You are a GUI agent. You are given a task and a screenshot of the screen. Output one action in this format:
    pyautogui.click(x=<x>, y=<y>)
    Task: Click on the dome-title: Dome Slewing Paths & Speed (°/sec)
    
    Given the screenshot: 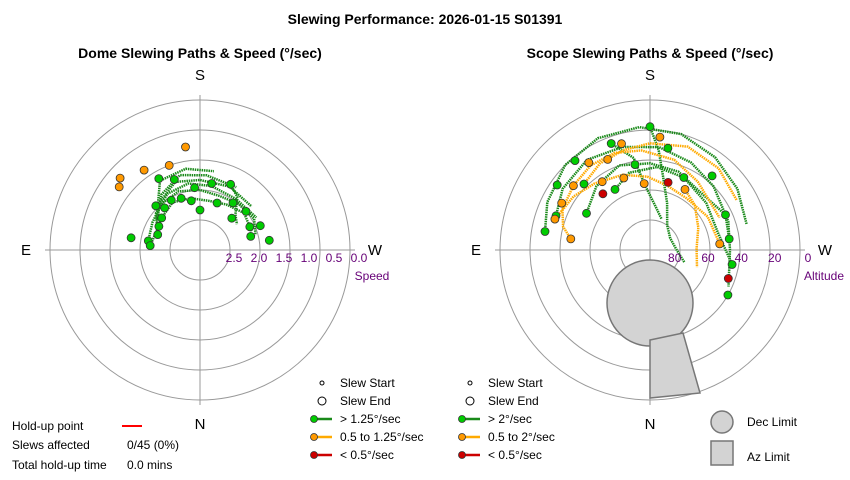 What is the action you would take?
    pyautogui.click(x=200, y=53)
    